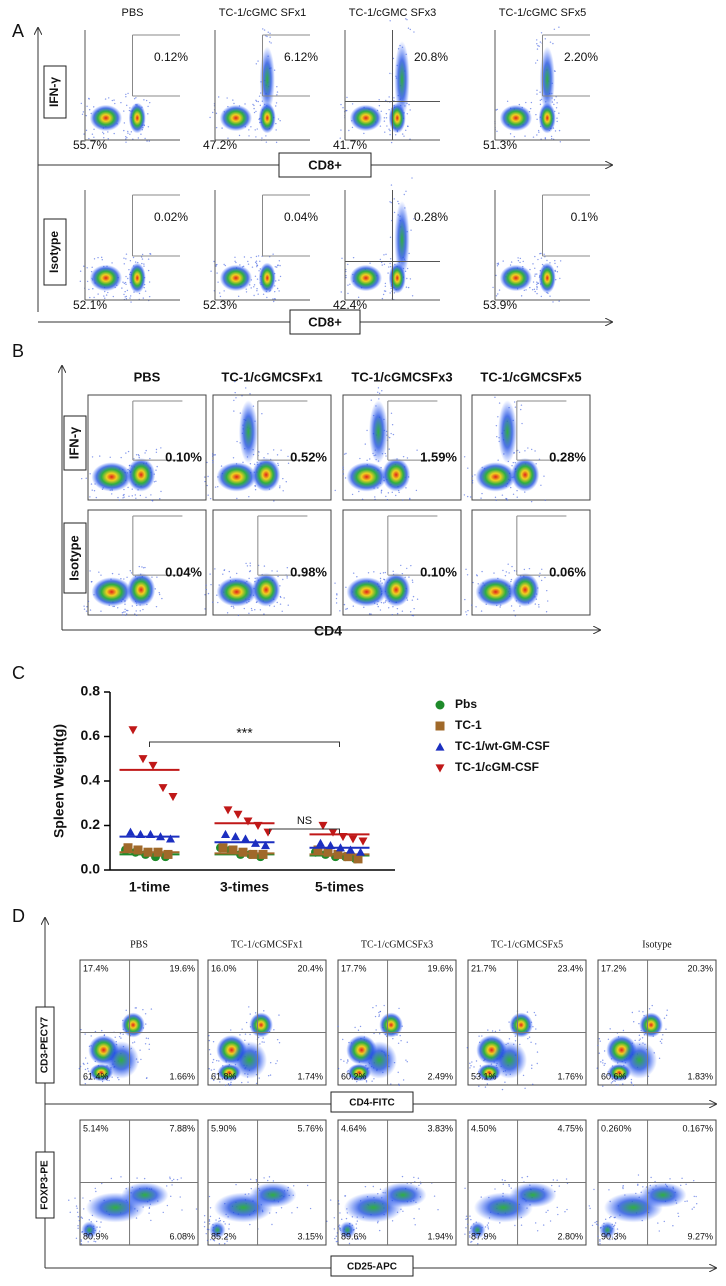 This screenshot has width=726, height=1286. I want to click on axis-label: CD8+, so click(325, 321).